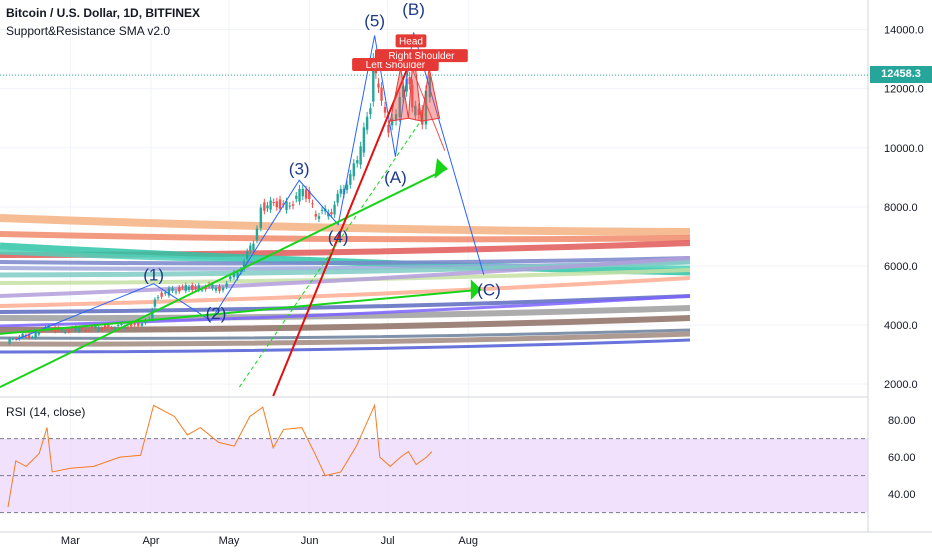  I want to click on price-tick-label: 6000.0, so click(901, 267).